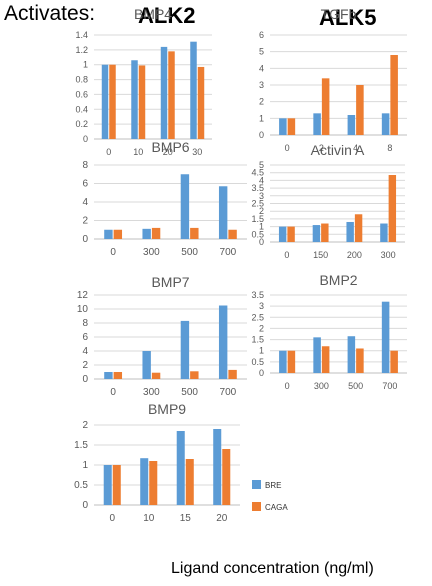  I want to click on y-tick-label: 0.6, so click(81, 94).